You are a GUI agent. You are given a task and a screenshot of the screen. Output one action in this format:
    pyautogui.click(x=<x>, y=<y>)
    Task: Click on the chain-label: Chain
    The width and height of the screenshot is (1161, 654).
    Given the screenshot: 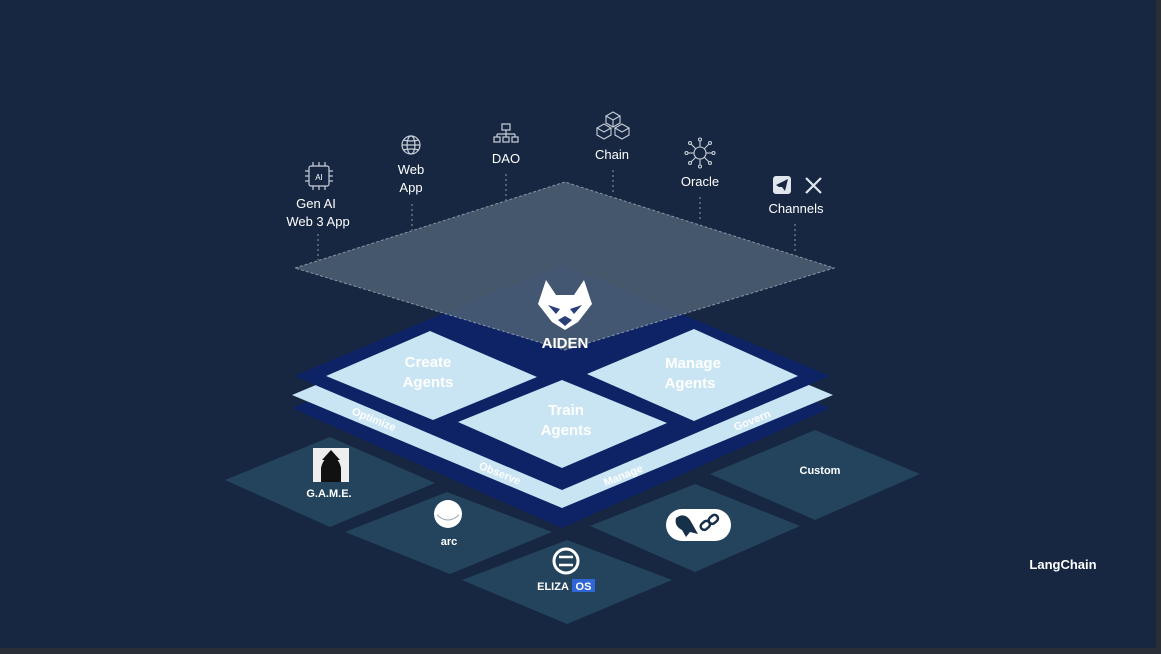 What is the action you would take?
    pyautogui.click(x=612, y=154)
    